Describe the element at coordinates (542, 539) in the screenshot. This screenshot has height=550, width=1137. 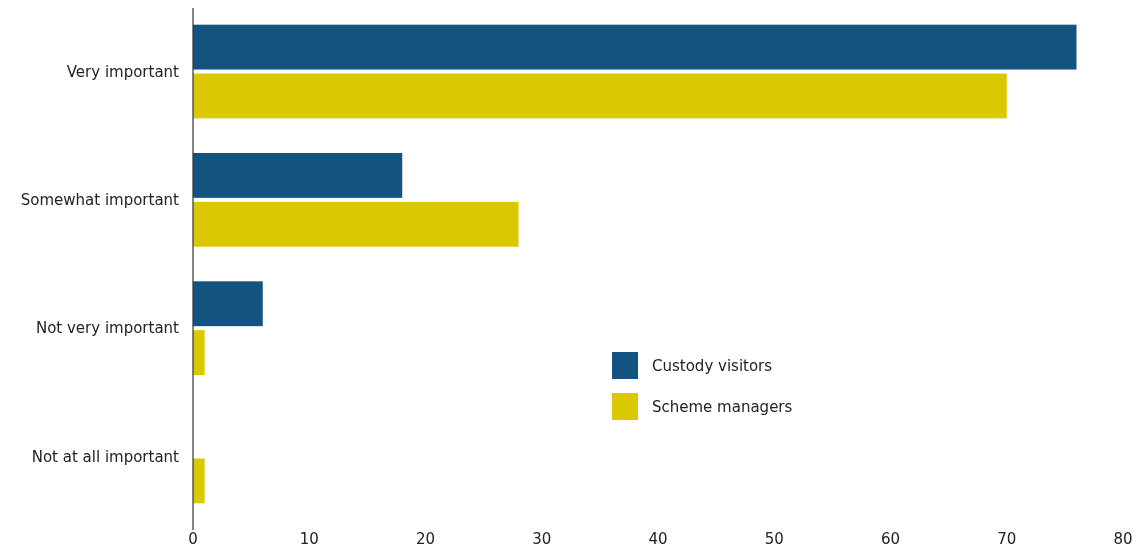
I see `x-tick-label: 30` at that location.